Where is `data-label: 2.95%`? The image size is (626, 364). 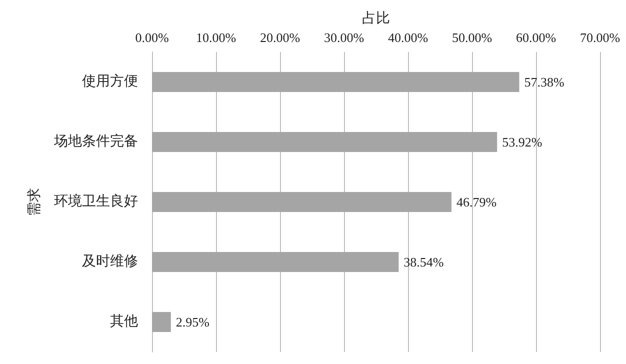
data-label: 2.95% is located at coordinates (193, 322).